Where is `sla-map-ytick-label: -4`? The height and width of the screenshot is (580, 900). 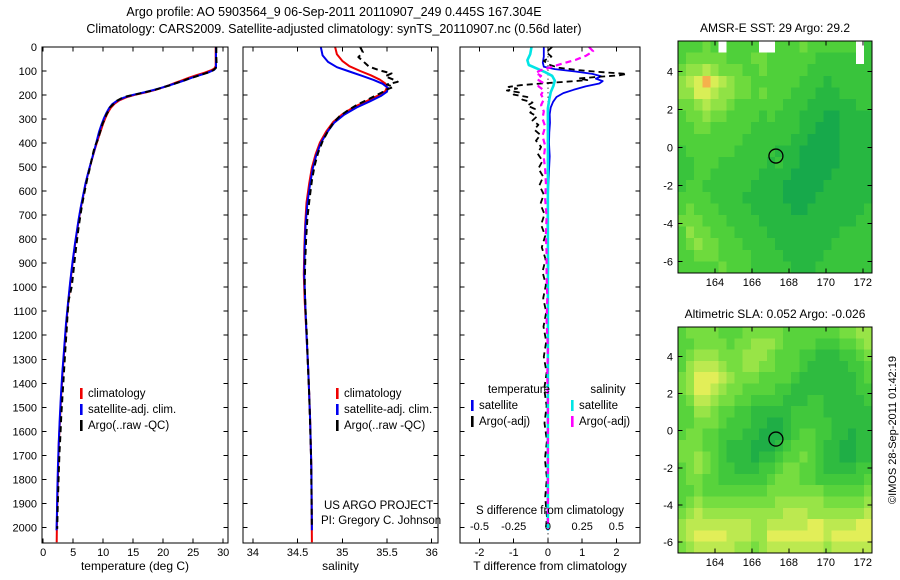
sla-map-ytick-label: -4 is located at coordinates (668, 506).